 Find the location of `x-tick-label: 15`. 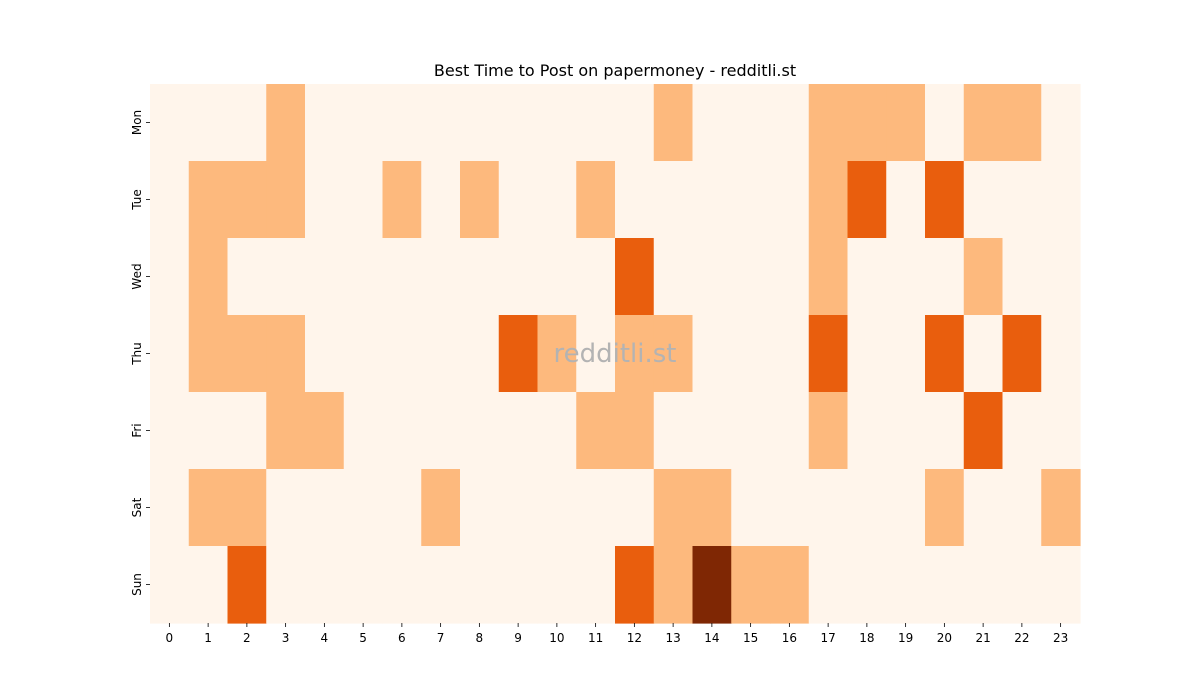

x-tick-label: 15 is located at coordinates (750, 638).